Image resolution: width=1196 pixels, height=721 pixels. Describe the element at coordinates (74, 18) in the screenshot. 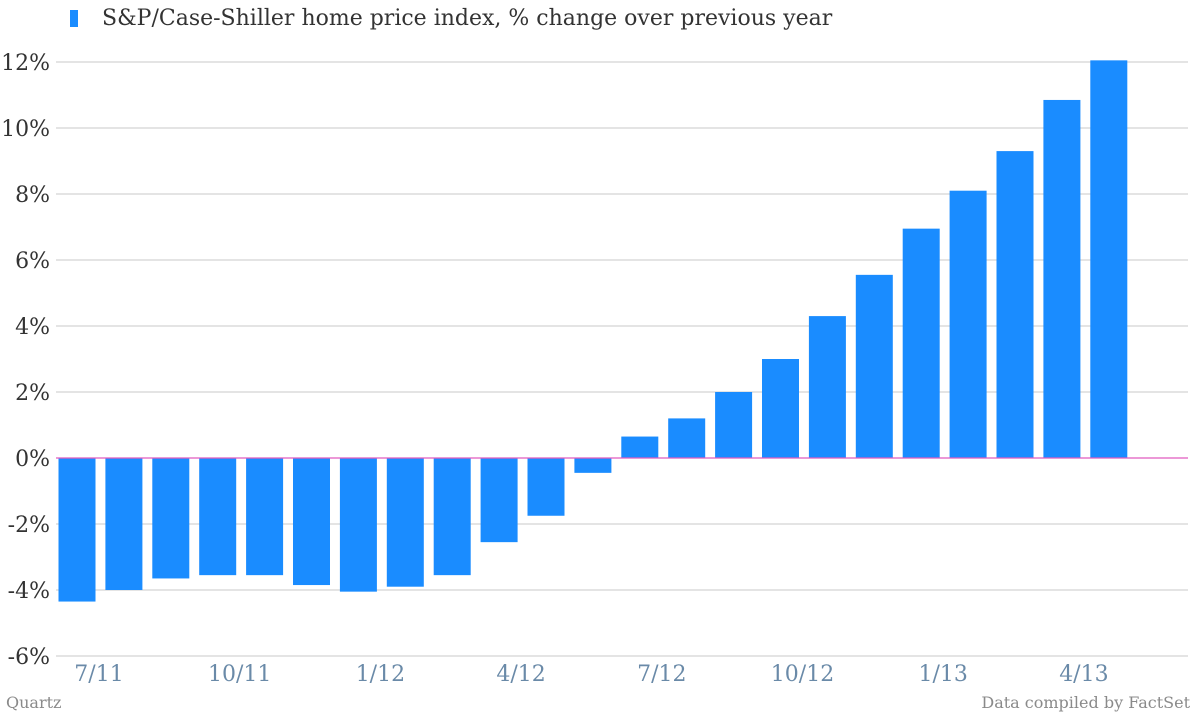

I see `legend-swatch` at that location.